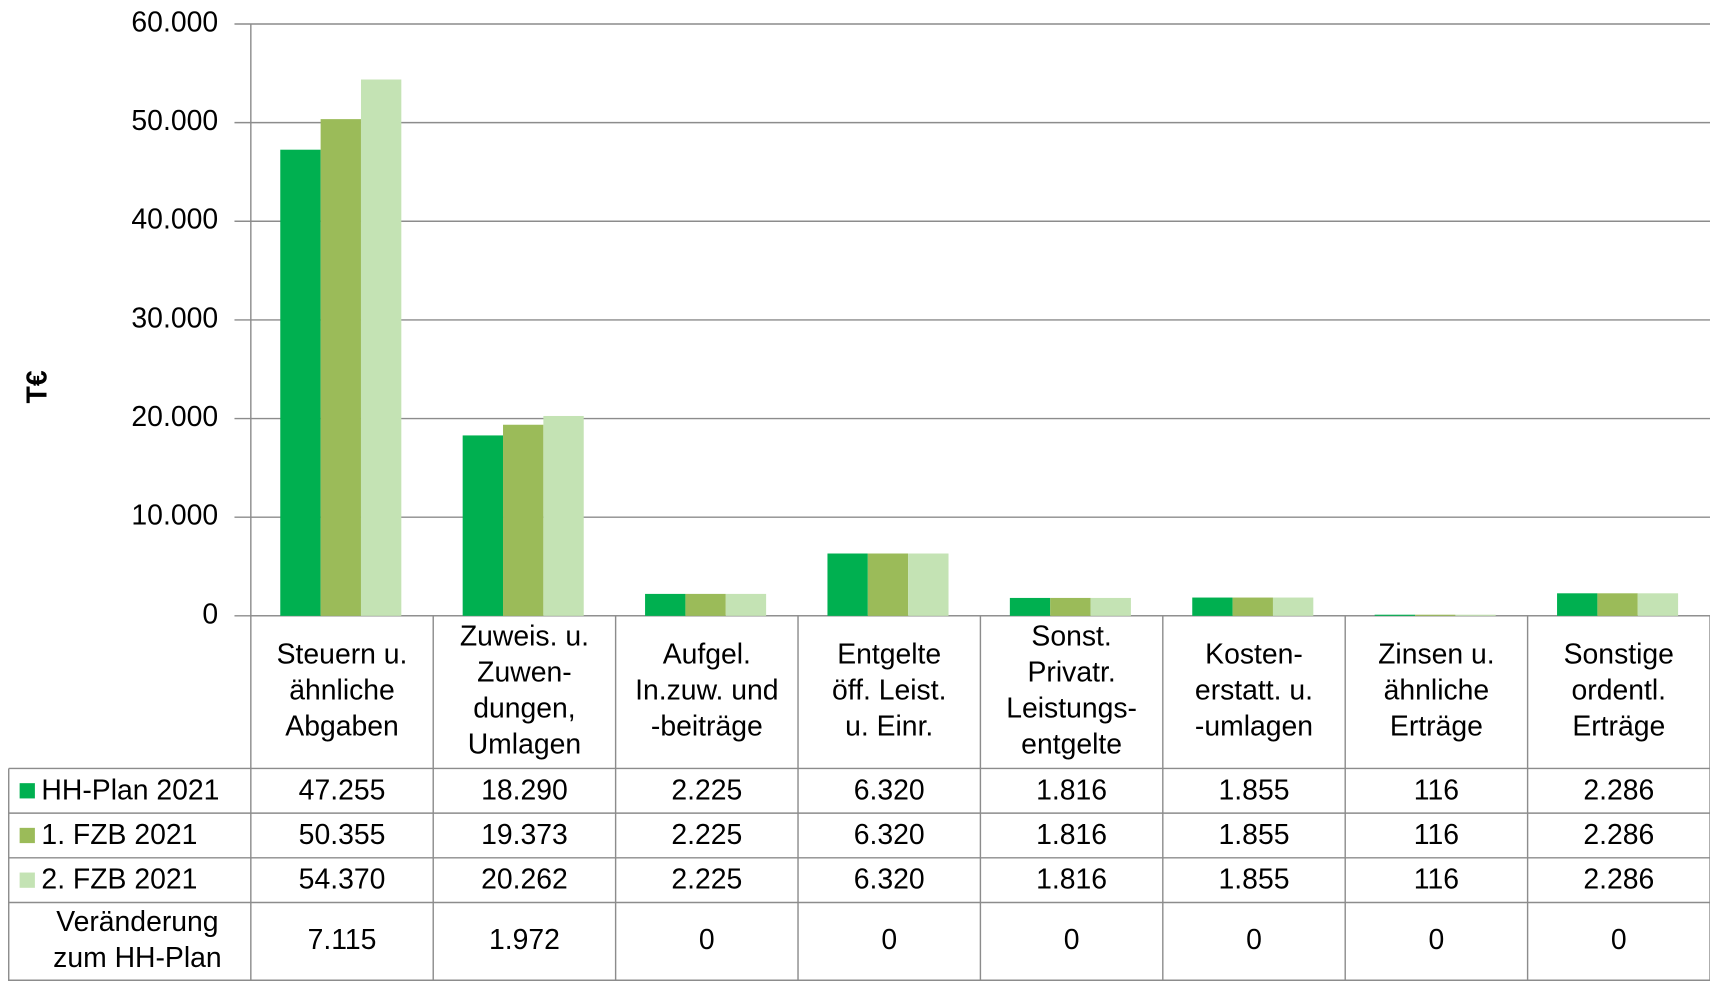  Describe the element at coordinates (706, 691) in the screenshot. I see `x-tick-label: In.zuw. und` at that location.